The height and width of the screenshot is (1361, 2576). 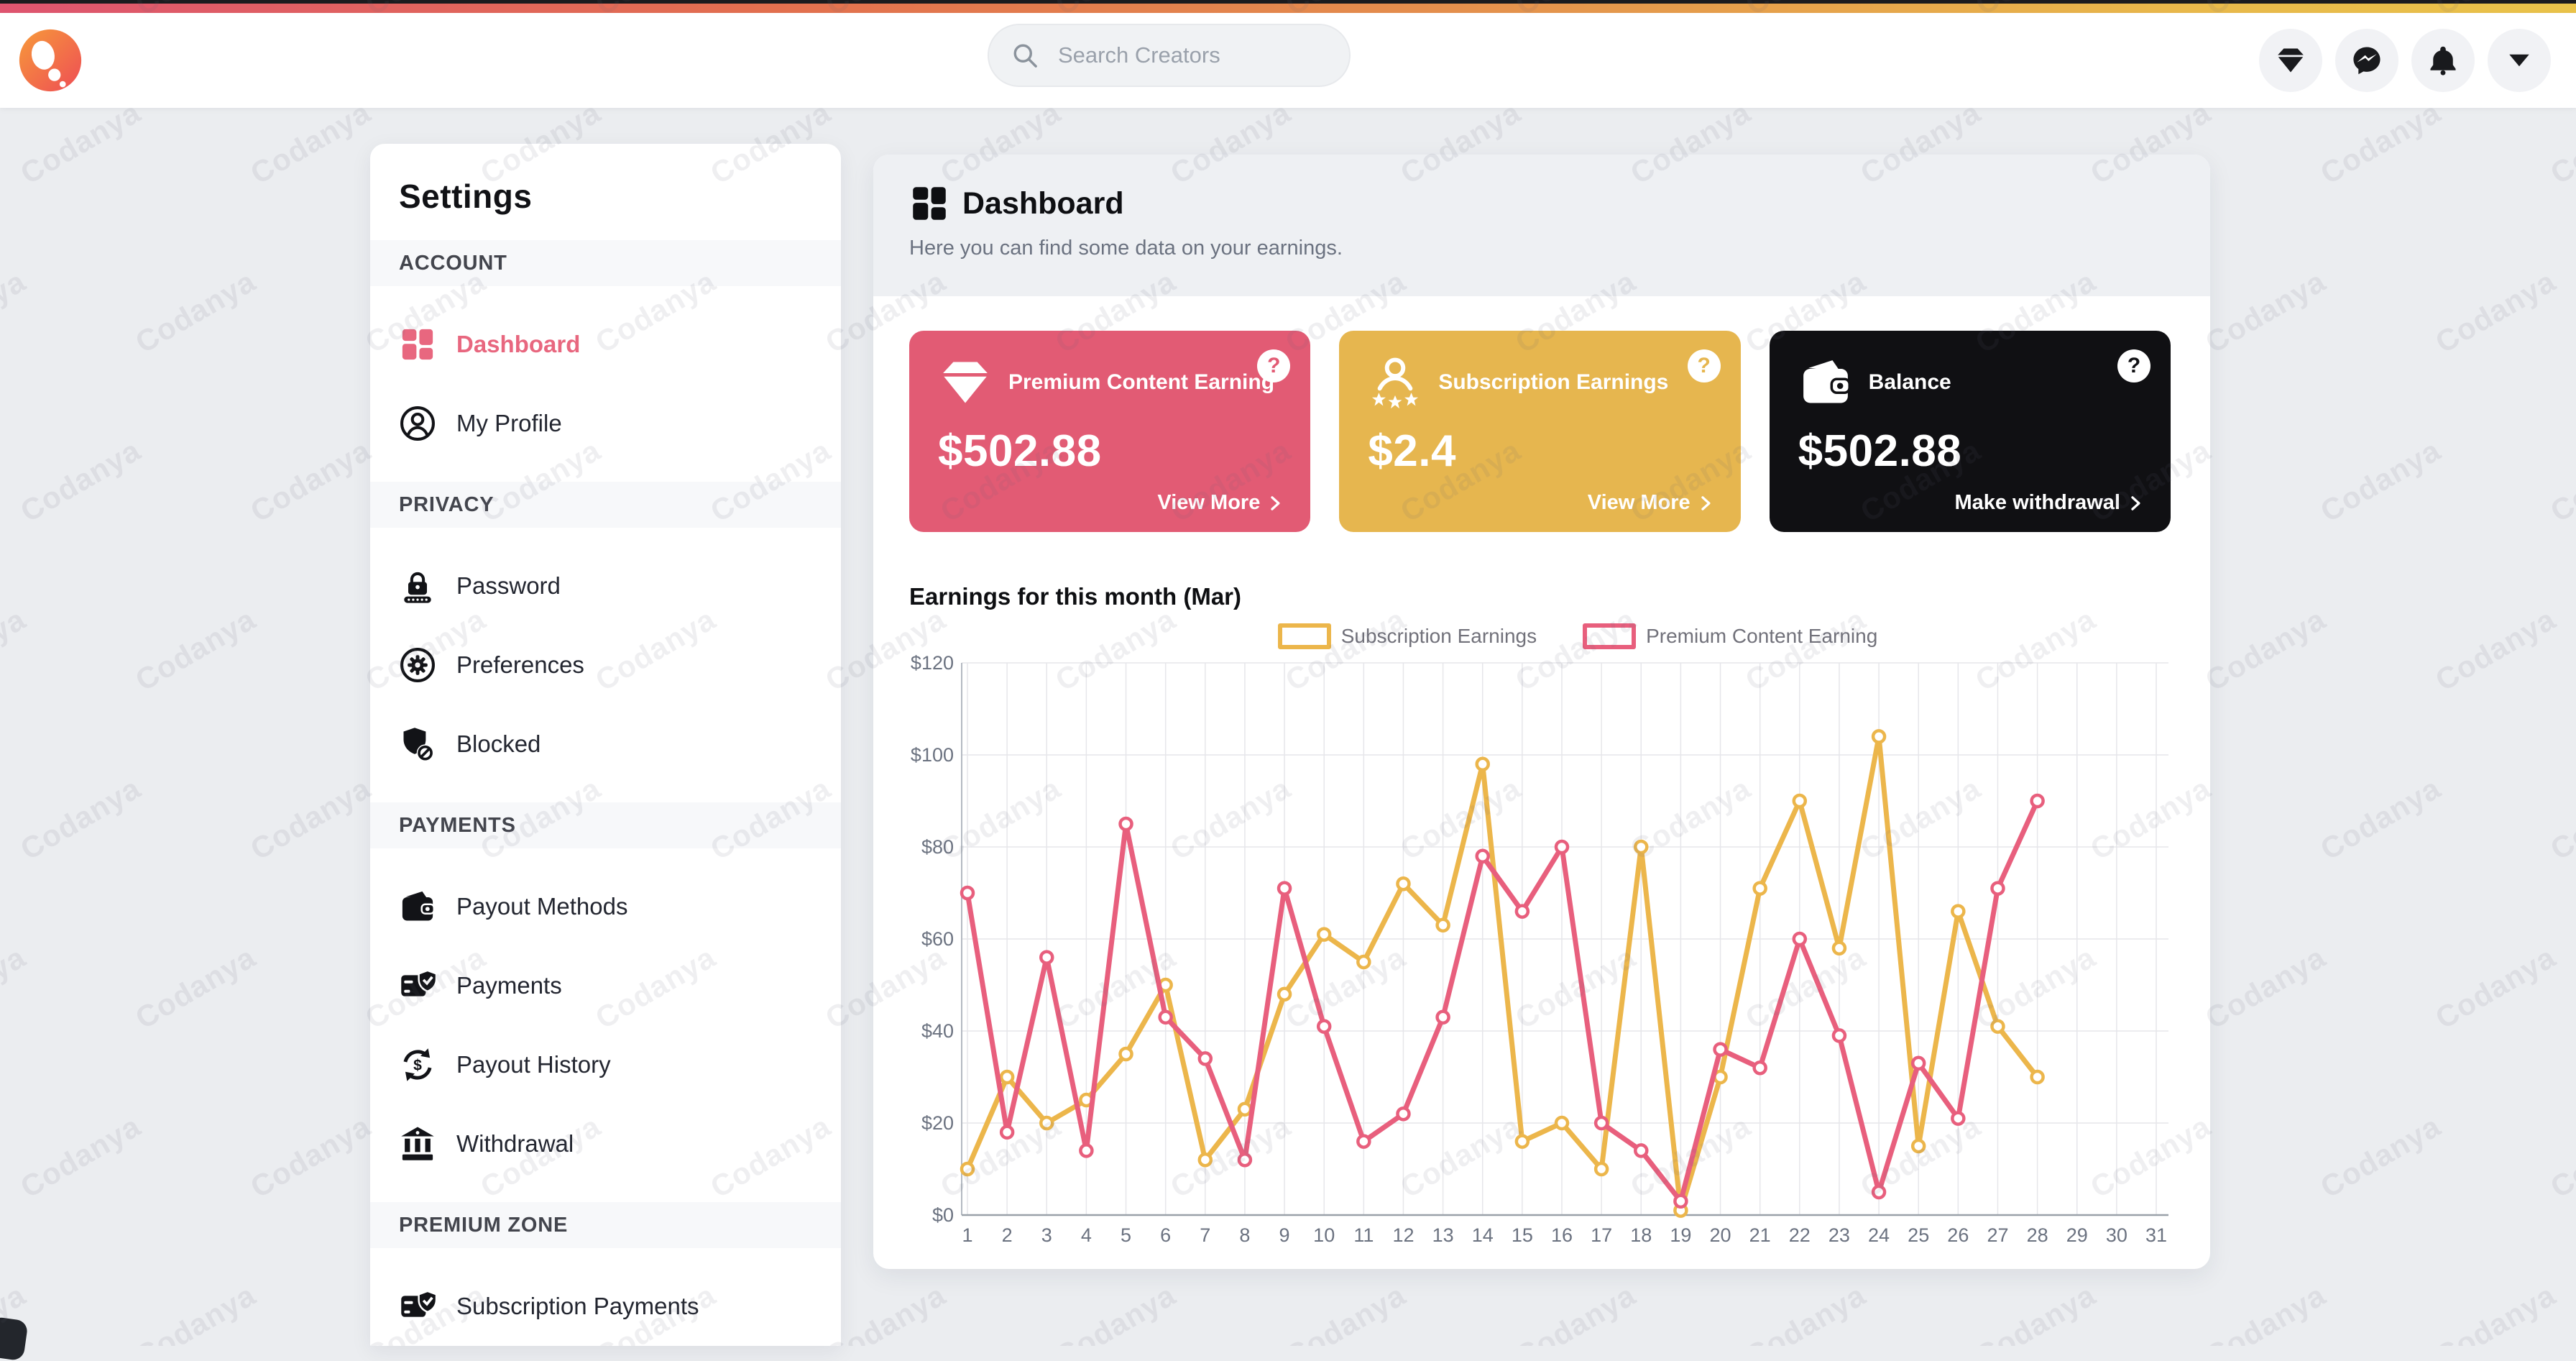 What do you see at coordinates (417, 344) in the screenshot?
I see `grid-icon` at bounding box center [417, 344].